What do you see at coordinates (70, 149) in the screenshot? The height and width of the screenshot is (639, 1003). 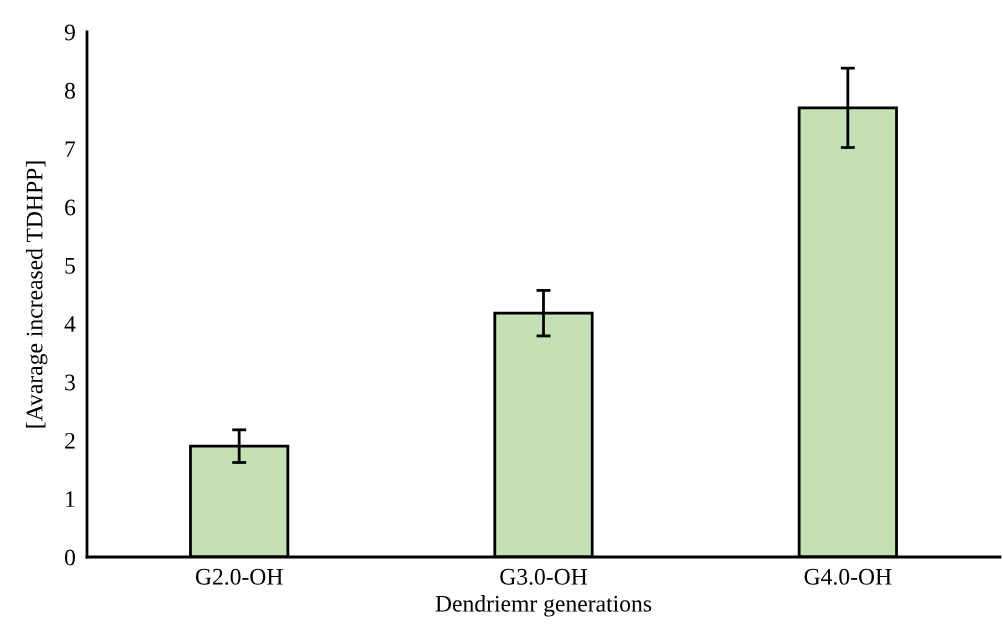 I see `y-tick-label: 7` at bounding box center [70, 149].